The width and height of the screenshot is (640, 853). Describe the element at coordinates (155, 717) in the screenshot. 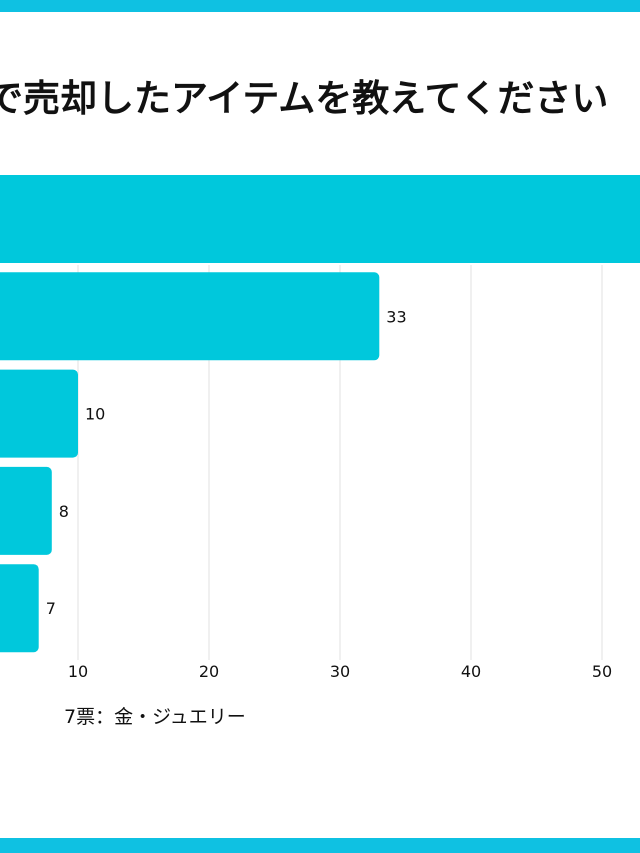

I see `chart-note: 7票：金・ジュエリー` at that location.